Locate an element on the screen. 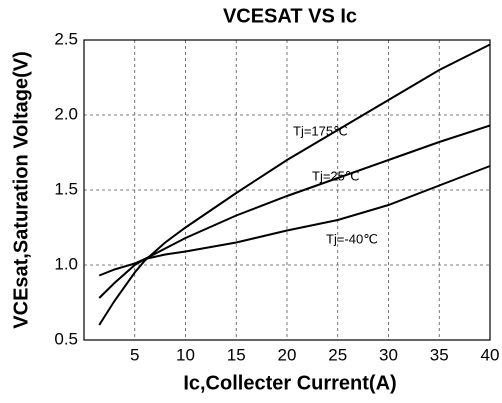 The height and width of the screenshot is (403, 502). y-tick-label: 1.5 is located at coordinates (66, 188).